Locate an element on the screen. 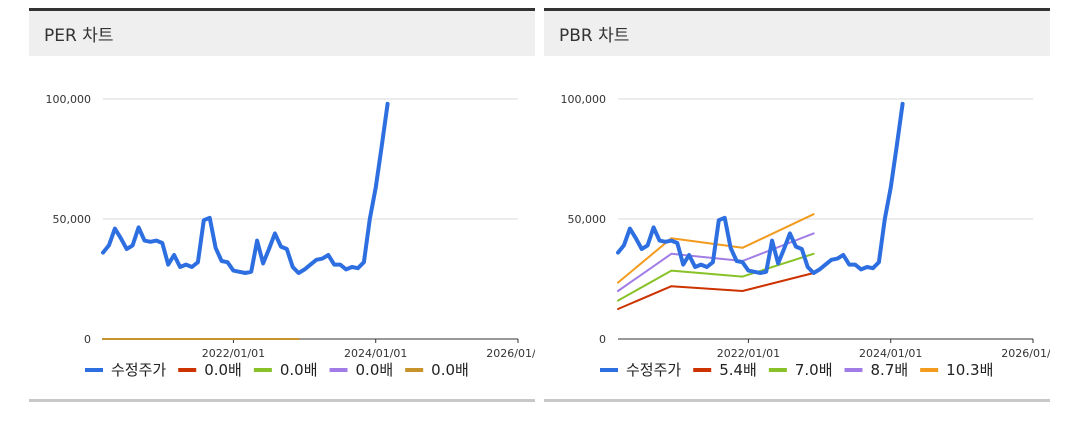  legend-label: 7.0배 is located at coordinates (814, 370).